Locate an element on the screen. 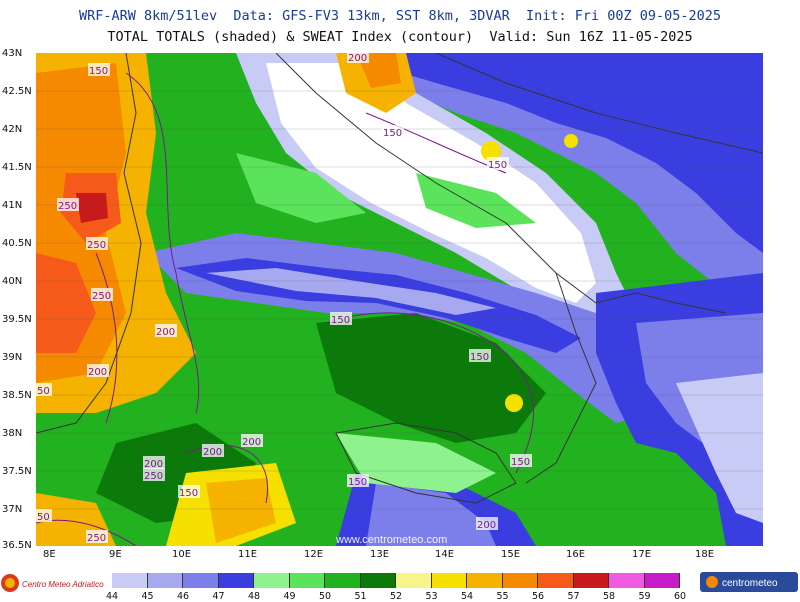 The width and height of the screenshot is (800, 602). lat-label: 38N is located at coordinates (12, 433).